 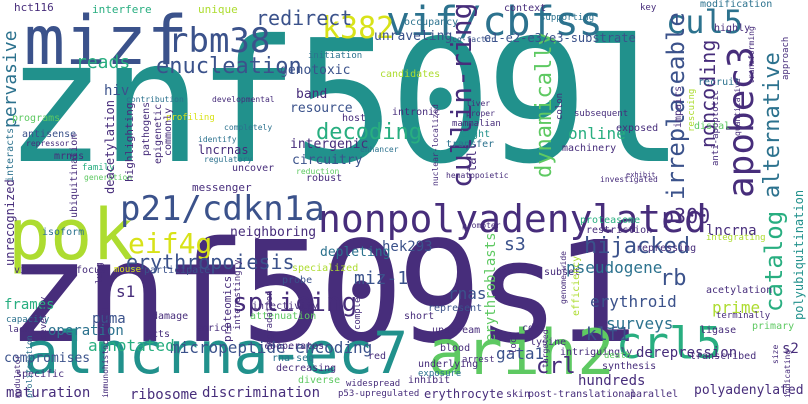 I want to click on word: primary, so click(x=773, y=326).